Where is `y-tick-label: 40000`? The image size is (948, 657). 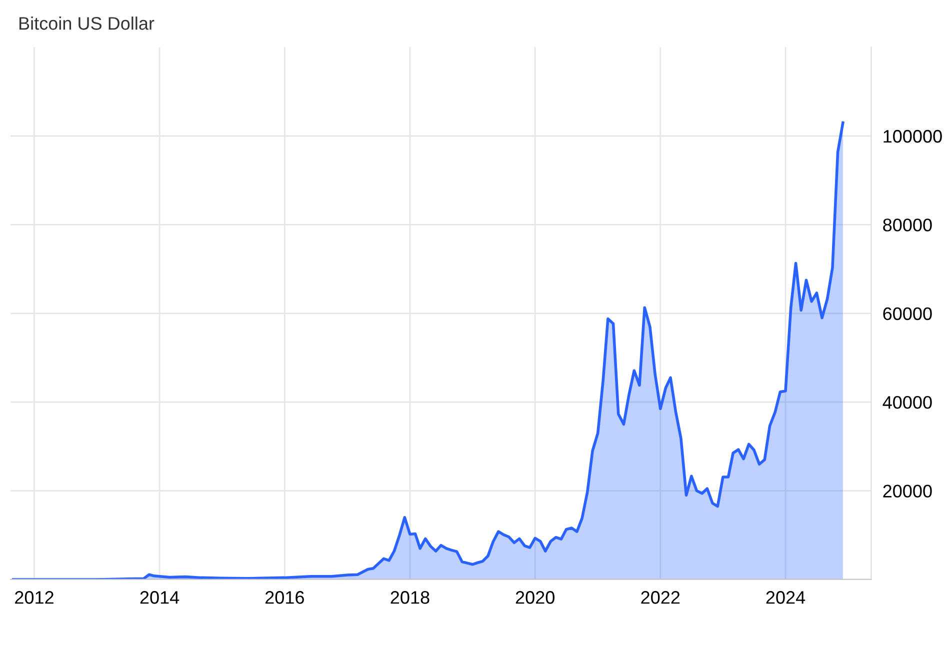
y-tick-label: 40000 is located at coordinates (907, 402).